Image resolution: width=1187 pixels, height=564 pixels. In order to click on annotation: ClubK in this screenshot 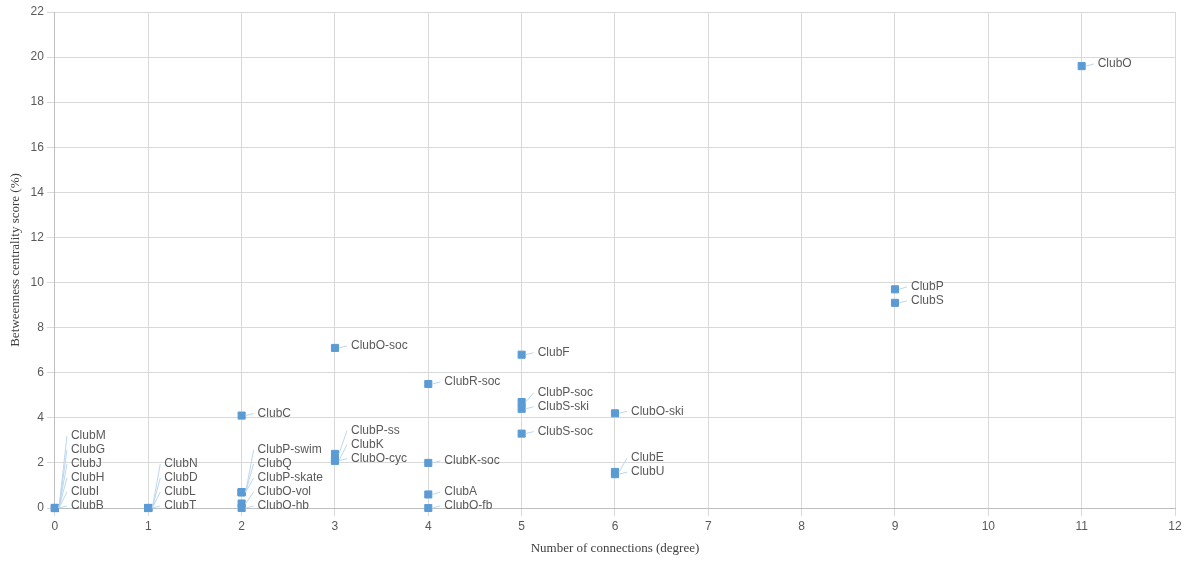, I will do `click(367, 443)`.